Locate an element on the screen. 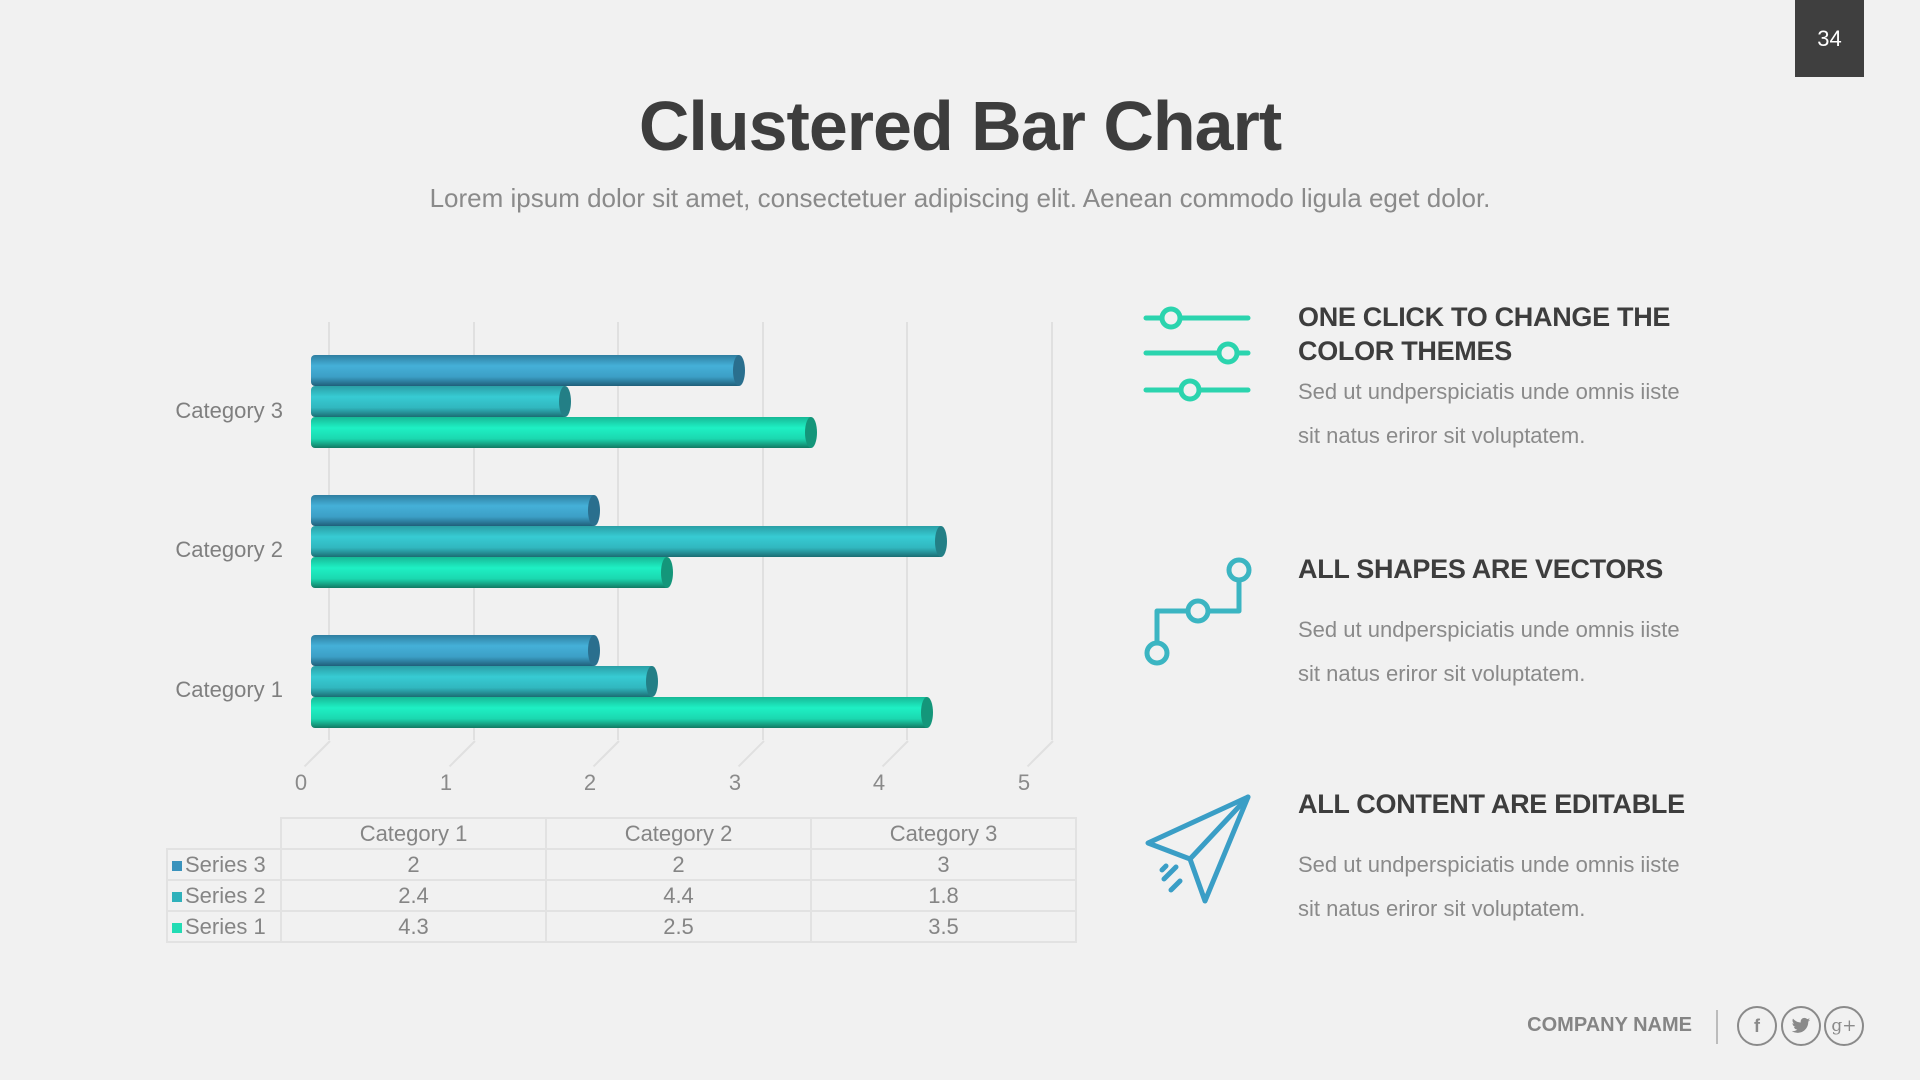  table-row: Series 3 2 2 3 is located at coordinates (621, 864).